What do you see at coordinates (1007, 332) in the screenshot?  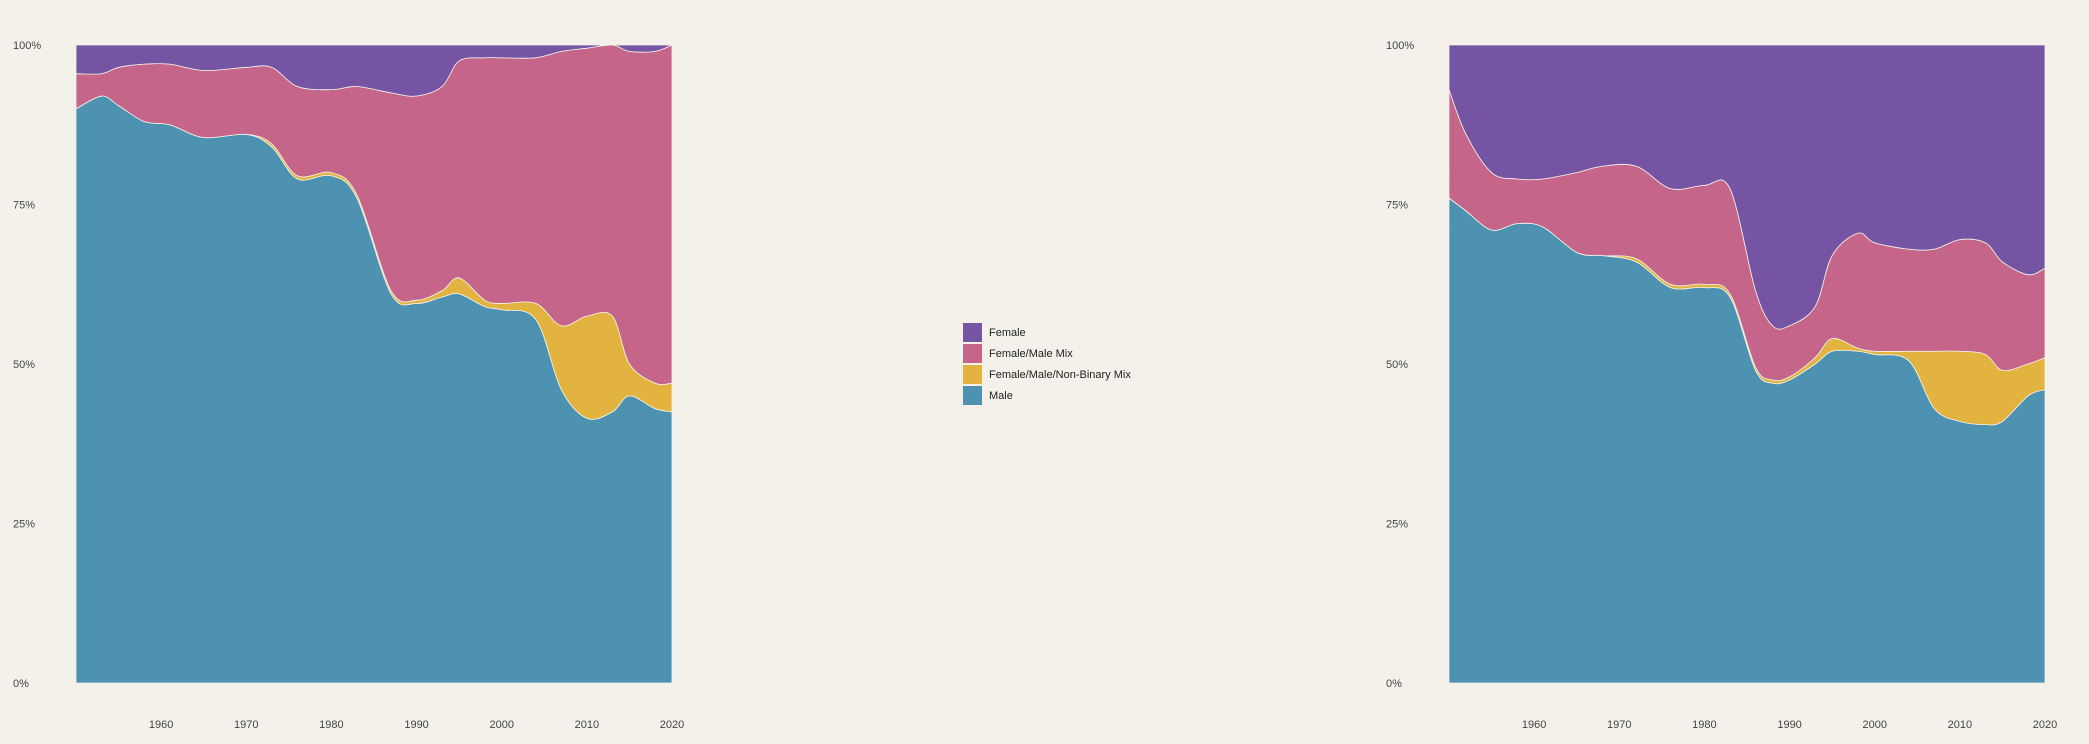 I see `legend-label-female: Female` at bounding box center [1007, 332].